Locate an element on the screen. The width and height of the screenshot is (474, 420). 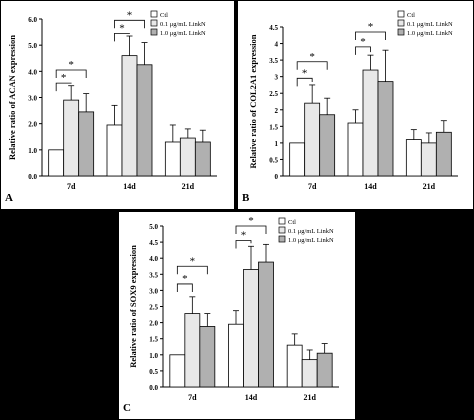
y-axis-label: Relative ratio of ACAN expression is located at coordinates (12, 97).